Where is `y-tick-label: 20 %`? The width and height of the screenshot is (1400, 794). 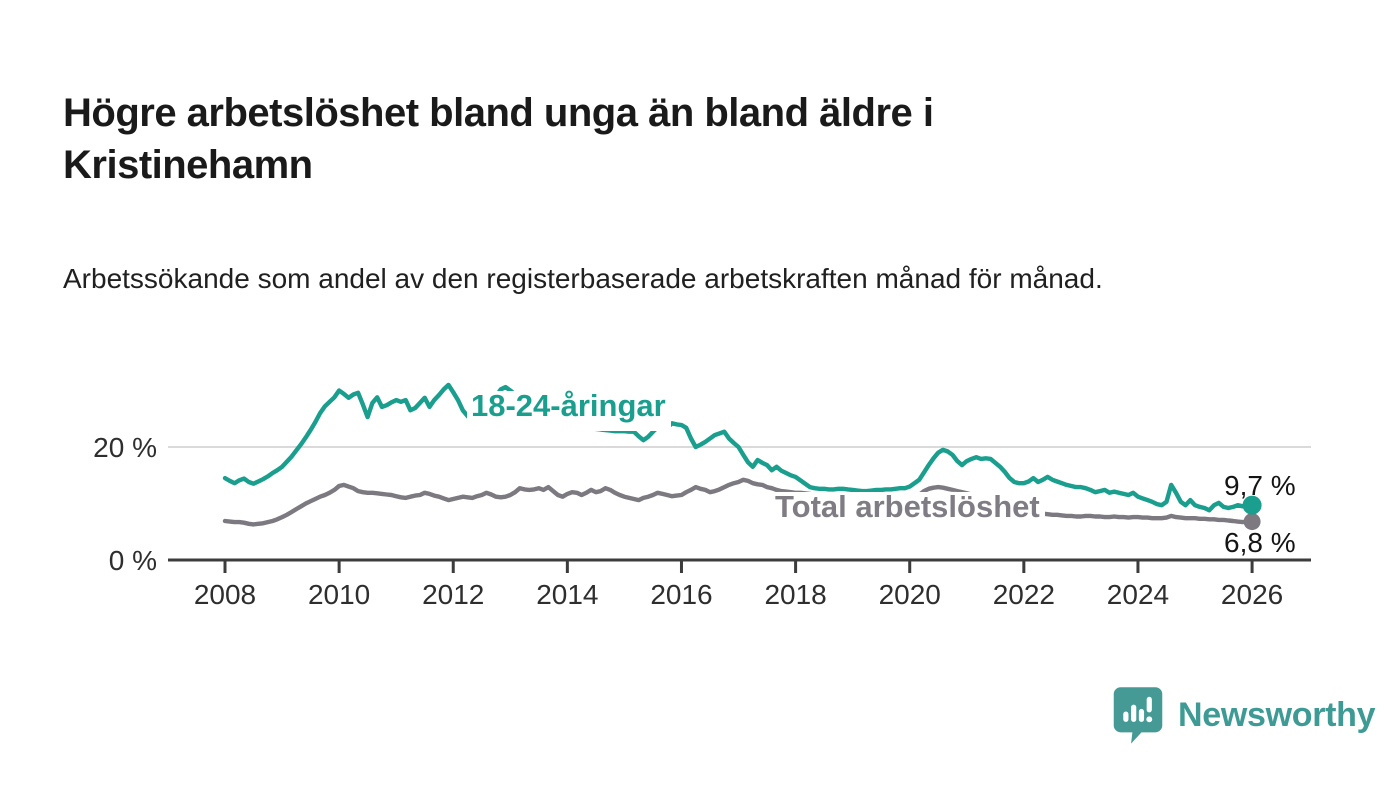 y-tick-label: 20 % is located at coordinates (125, 447).